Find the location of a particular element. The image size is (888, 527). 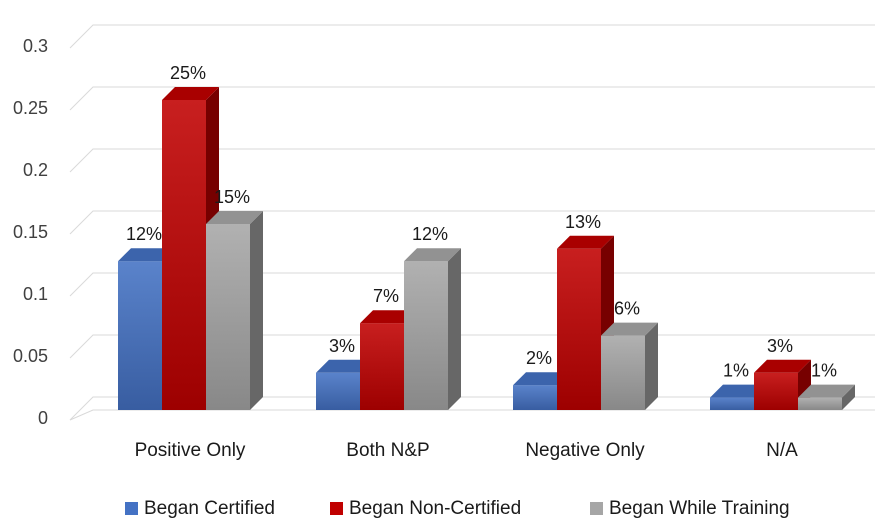

data-label: 15% is located at coordinates (232, 197).